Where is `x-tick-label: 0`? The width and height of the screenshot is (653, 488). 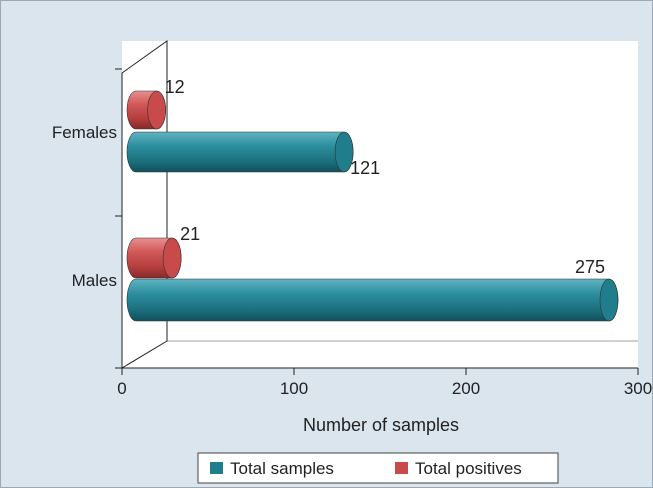
x-tick-label: 0 is located at coordinates (121, 388).